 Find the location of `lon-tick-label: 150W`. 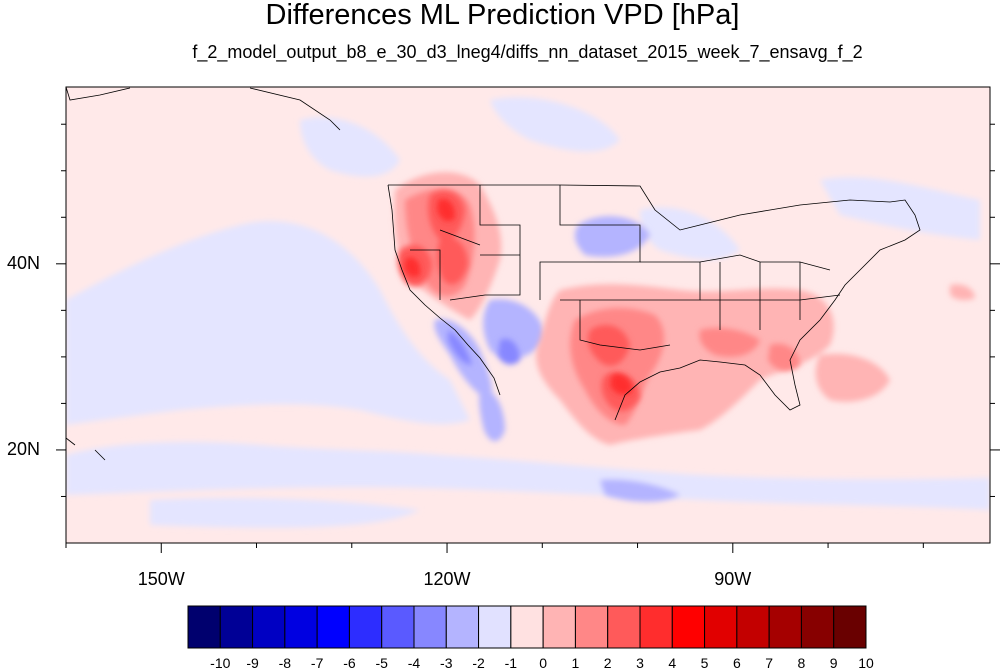

lon-tick-label: 150W is located at coordinates (161, 579).